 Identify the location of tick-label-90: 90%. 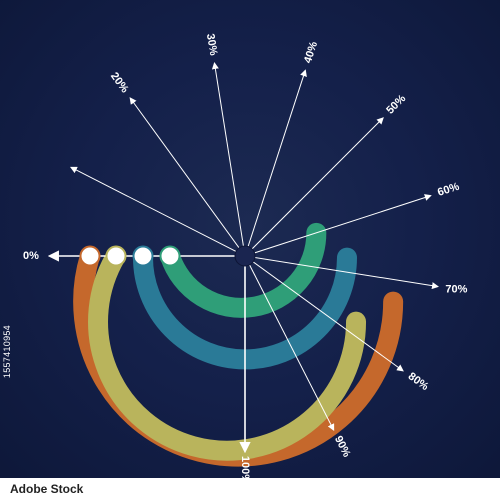
(342, 446).